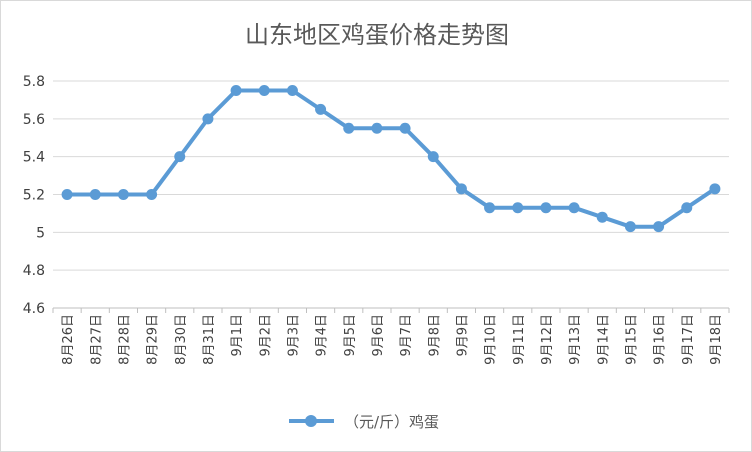 The width and height of the screenshot is (752, 452). What do you see at coordinates (153, 339) in the screenshot?
I see `x-tick-label: 8月29日` at bounding box center [153, 339].